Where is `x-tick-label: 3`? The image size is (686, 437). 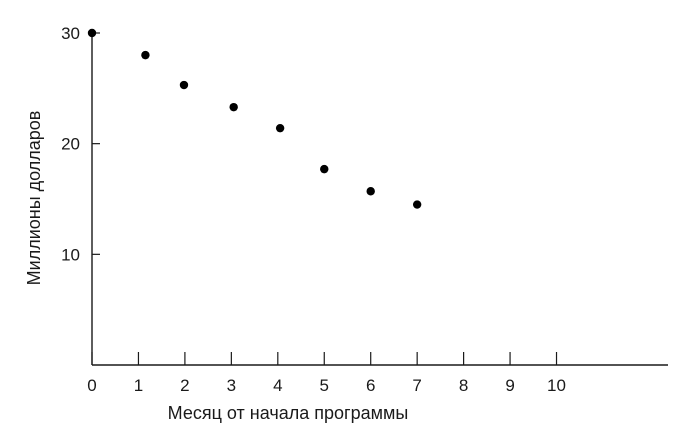
x-tick-label: 3 is located at coordinates (231, 385).